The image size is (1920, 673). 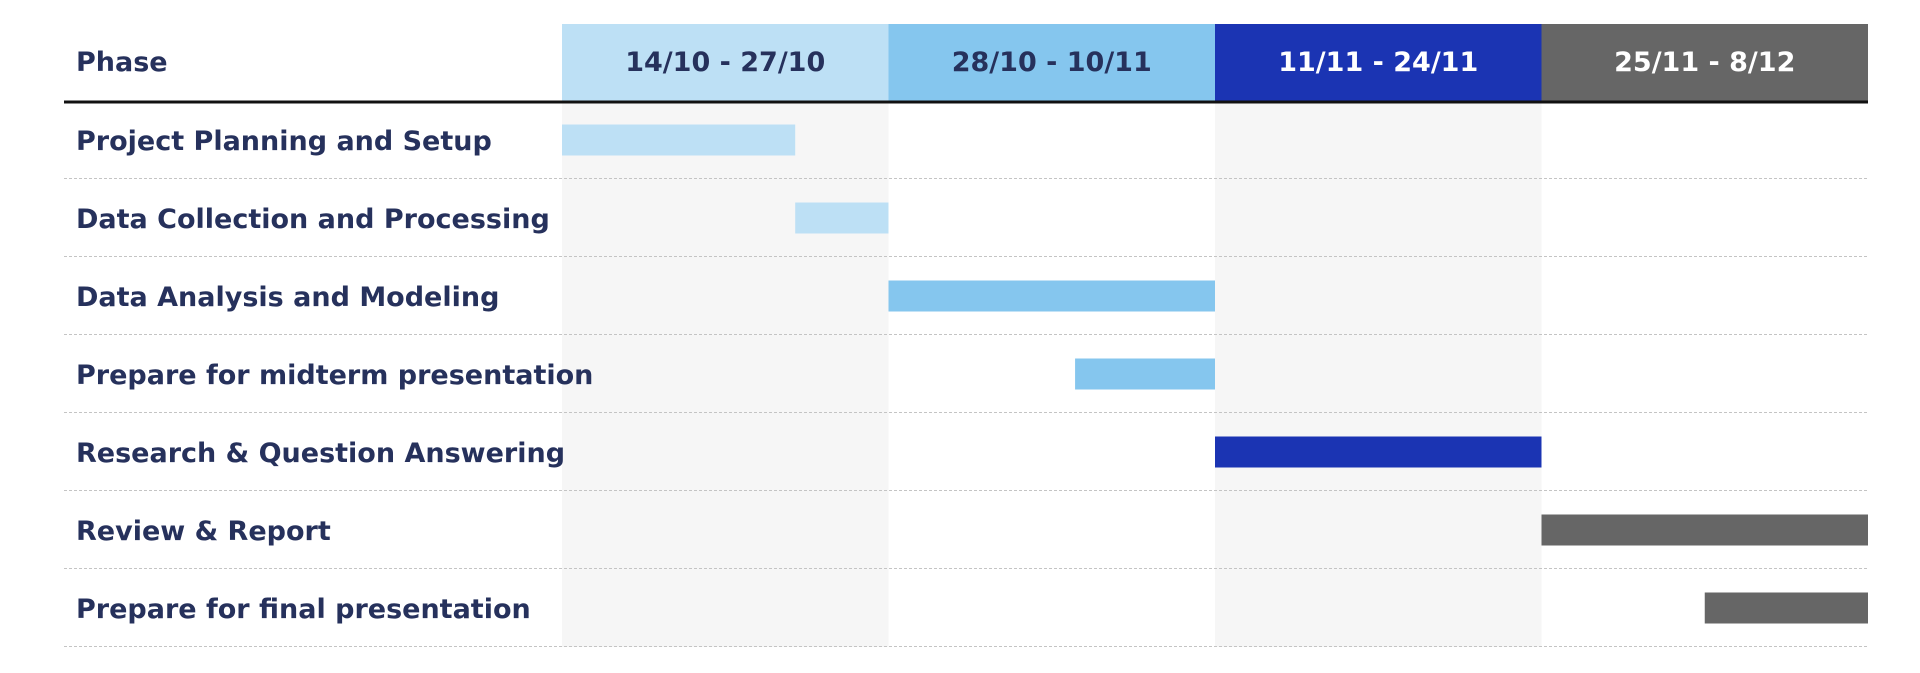 I want to click on task-label: Review & Report, so click(x=203, y=531).